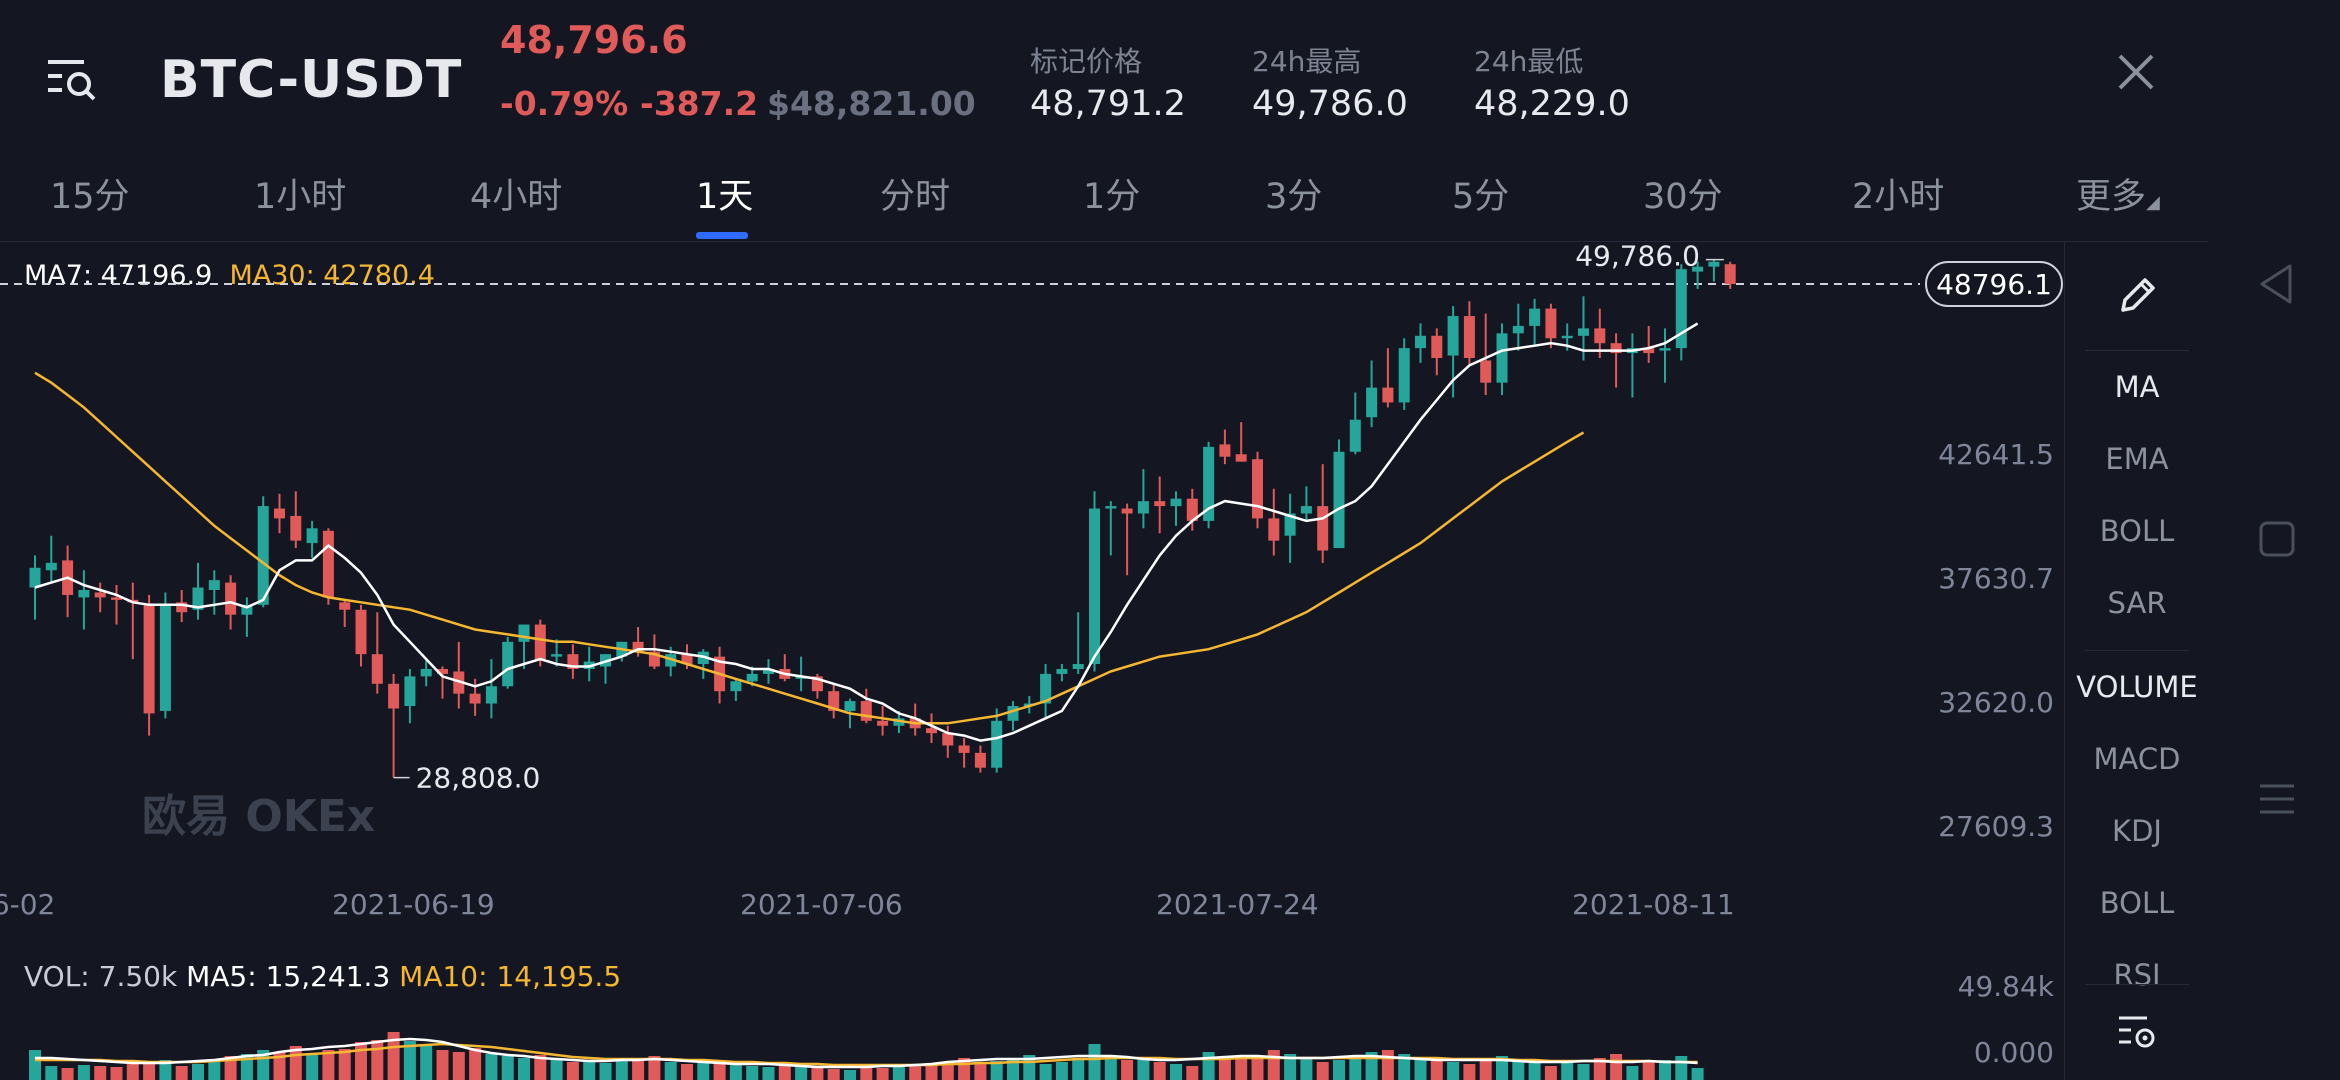  I want to click on indicator-ma: MA, so click(2137, 387).